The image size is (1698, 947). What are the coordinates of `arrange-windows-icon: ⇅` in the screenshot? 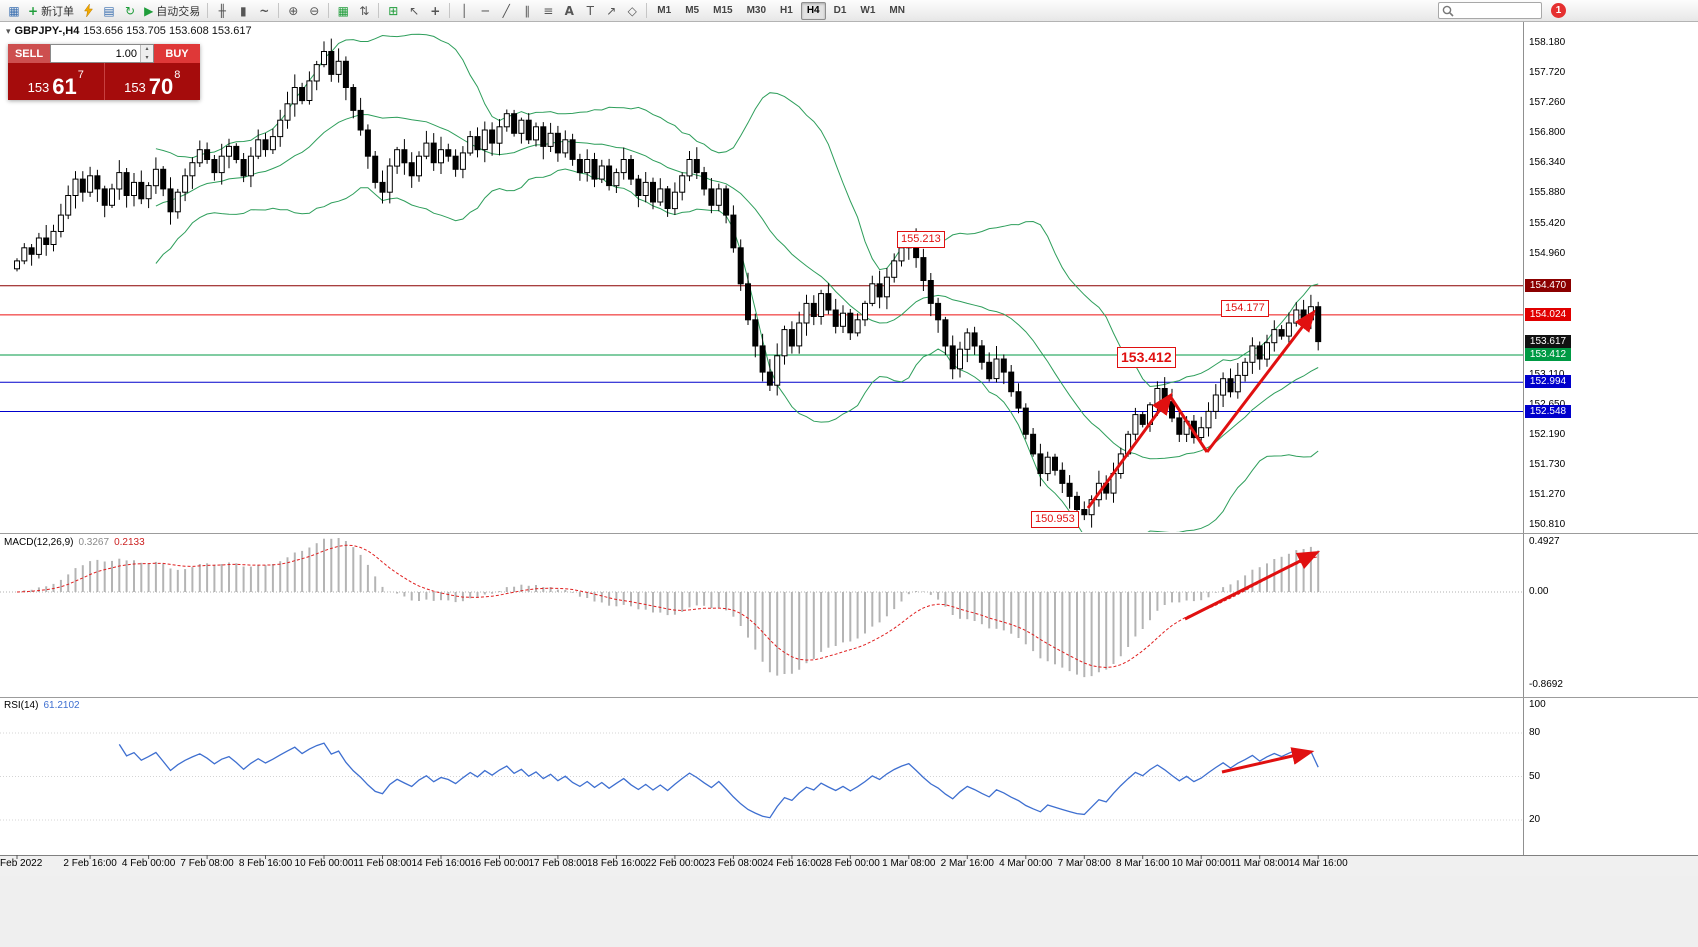 It's located at (364, 11).